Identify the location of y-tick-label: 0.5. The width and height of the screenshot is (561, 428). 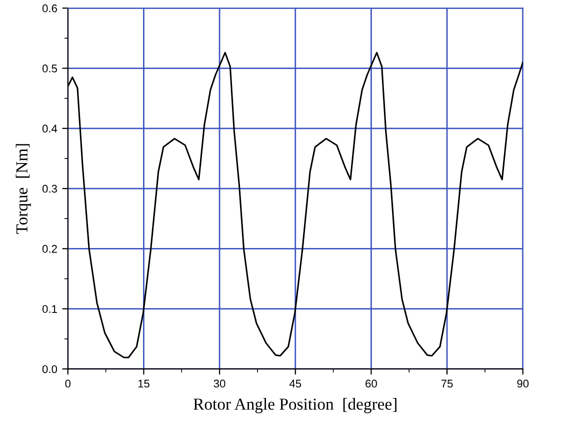
(49, 68).